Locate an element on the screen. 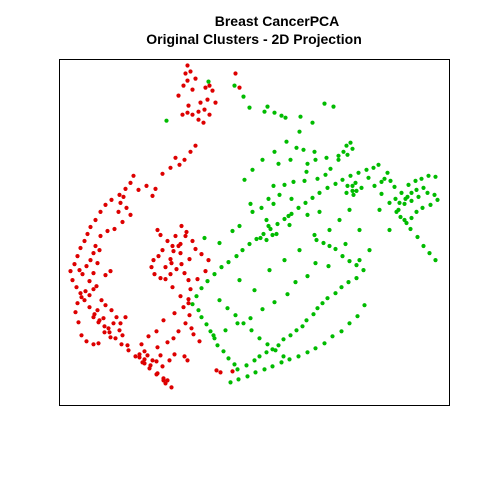 Image resolution: width=480 pixels, height=480 pixels. chart-title: Breast CancerPCA is located at coordinates (277, 21).